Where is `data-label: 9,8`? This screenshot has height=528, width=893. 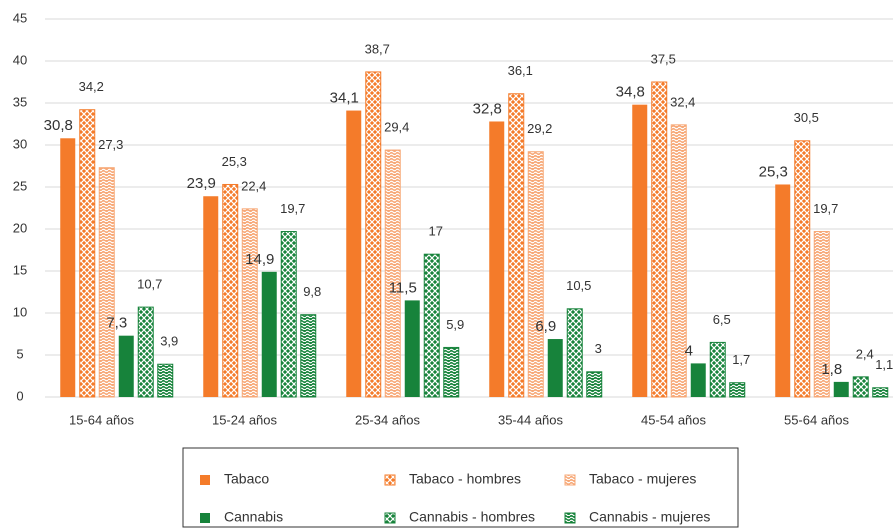 data-label: 9,8 is located at coordinates (312, 291).